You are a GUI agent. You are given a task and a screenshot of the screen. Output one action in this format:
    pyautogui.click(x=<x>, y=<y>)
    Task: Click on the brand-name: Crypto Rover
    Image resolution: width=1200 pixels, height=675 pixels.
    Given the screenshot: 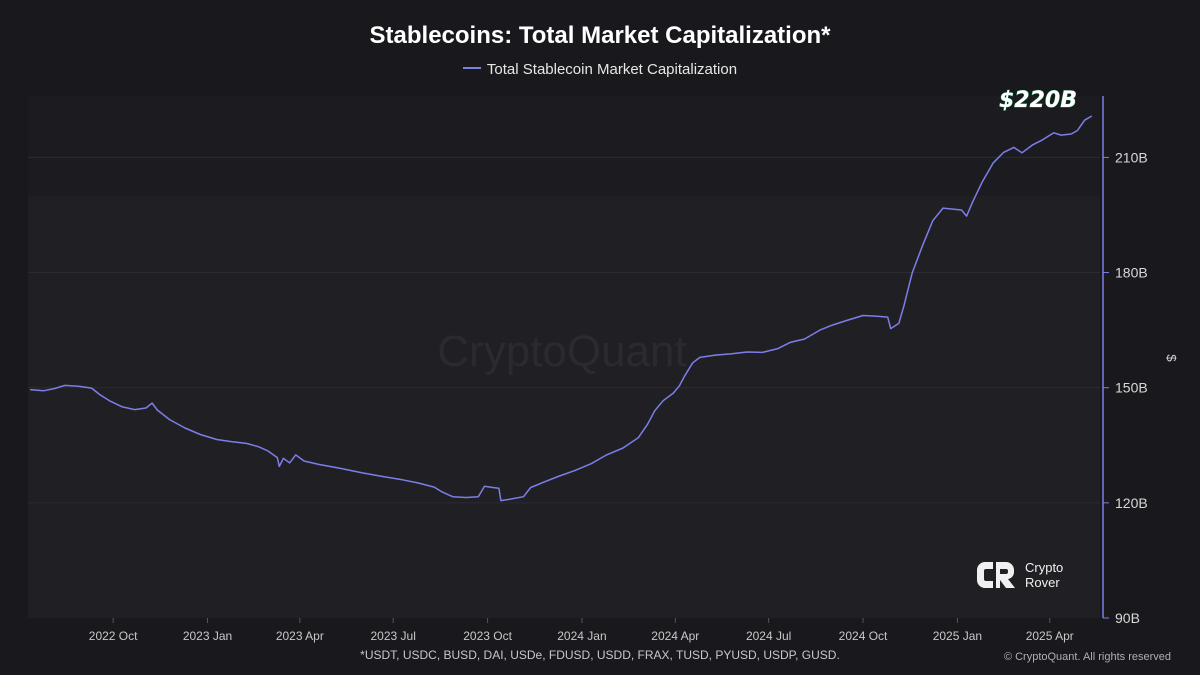 What is the action you would take?
    pyautogui.click(x=1044, y=575)
    